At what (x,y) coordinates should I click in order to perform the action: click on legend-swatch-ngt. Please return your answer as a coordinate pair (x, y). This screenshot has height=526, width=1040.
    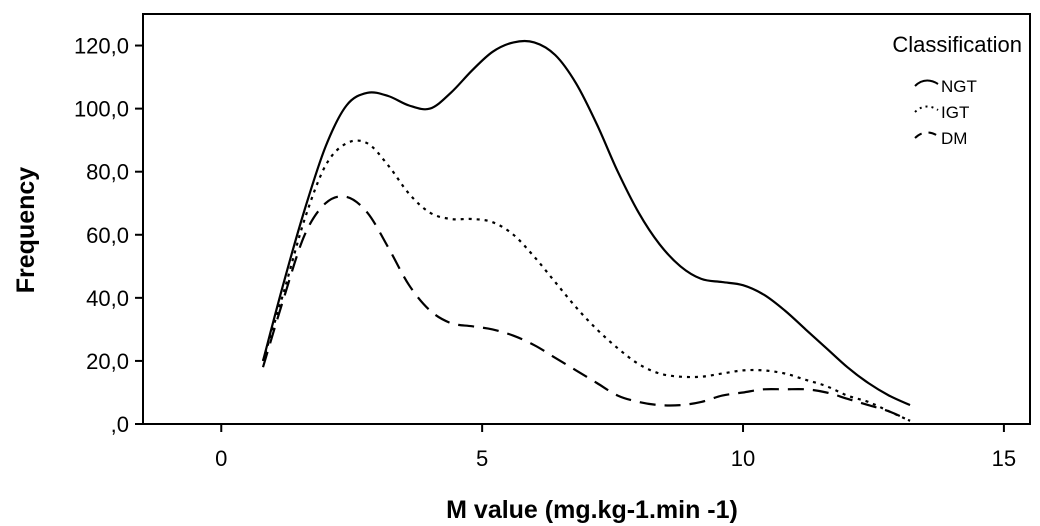
    Looking at the image, I should click on (926, 83).